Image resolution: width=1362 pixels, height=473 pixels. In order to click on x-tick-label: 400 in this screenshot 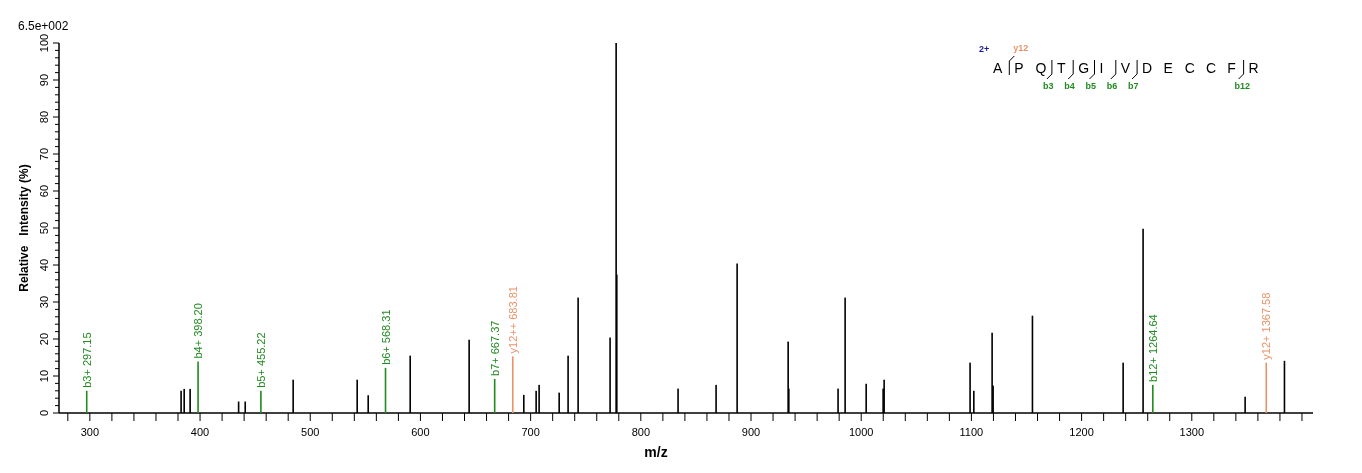, I will do `click(200, 432)`.